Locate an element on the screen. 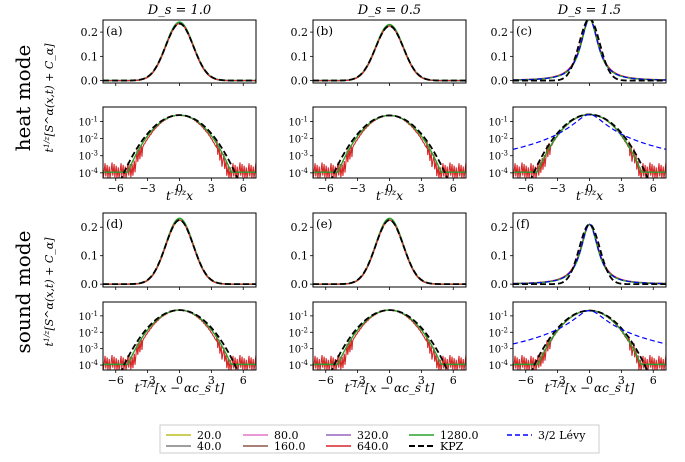  legend-label-40: 40.0 is located at coordinates (209, 446).